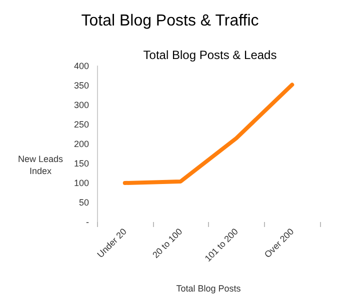  What do you see at coordinates (221, 245) in the screenshot?
I see `x-tick-label: 101 to 200` at bounding box center [221, 245].